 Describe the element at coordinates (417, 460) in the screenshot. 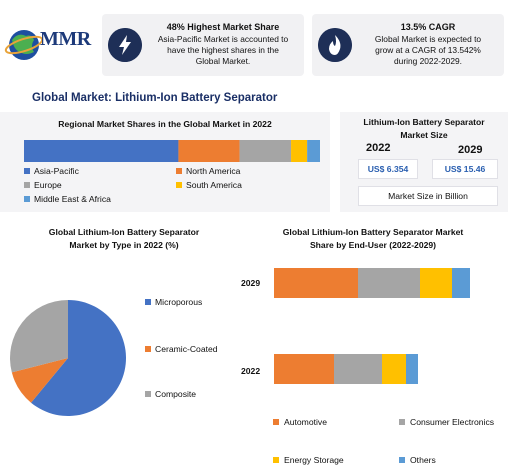

I see `eu-legend-others: Others` at that location.